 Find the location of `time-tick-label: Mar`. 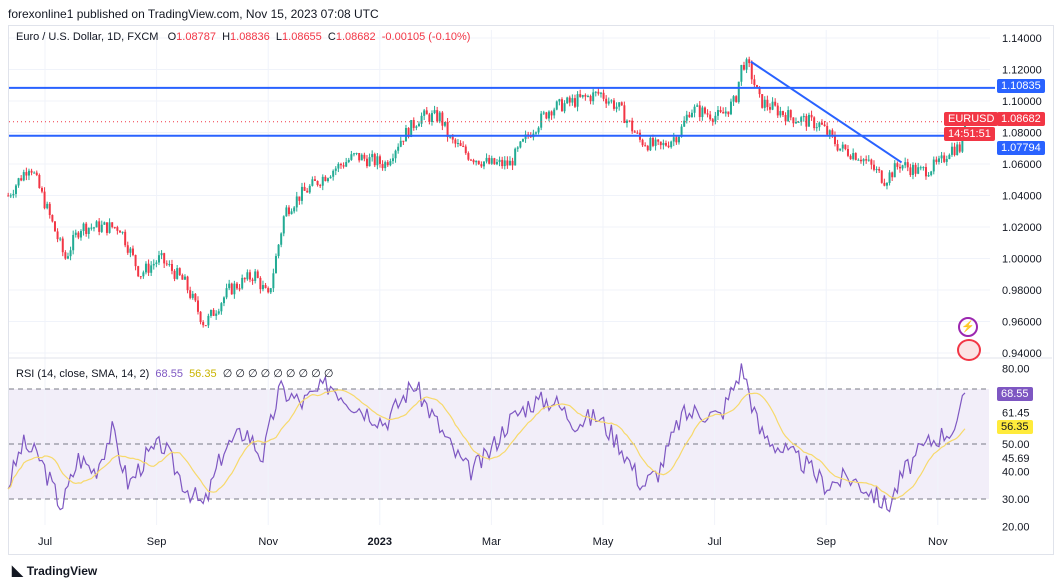

time-tick-label: Mar is located at coordinates (491, 542).